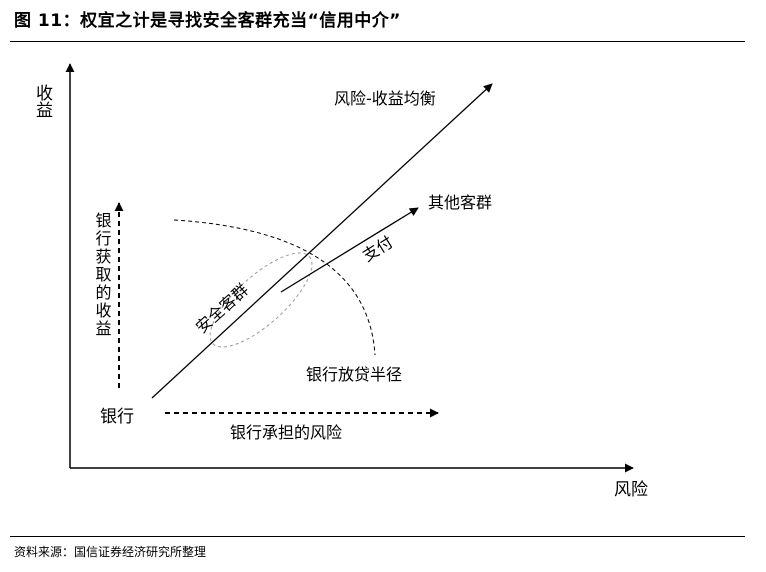 The width and height of the screenshot is (766, 572). I want to click on bank-lending-radius-label: 银行放贷半径, so click(354, 374).